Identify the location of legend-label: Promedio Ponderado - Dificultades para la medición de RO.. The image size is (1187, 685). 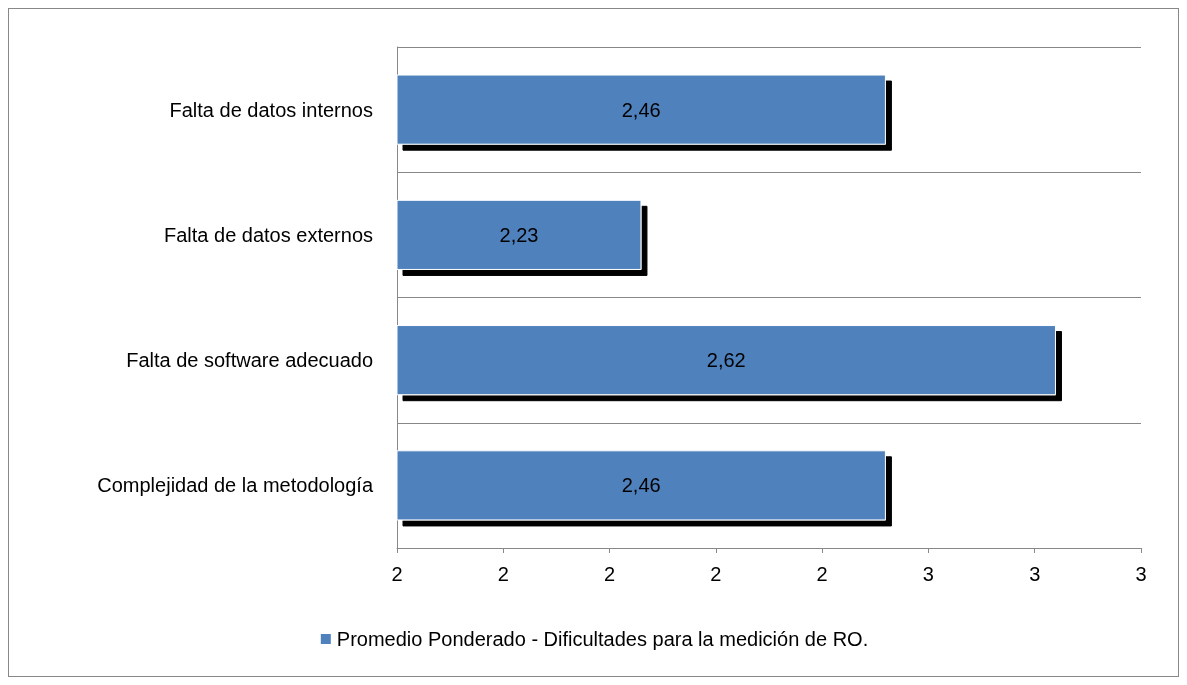
(602, 639).